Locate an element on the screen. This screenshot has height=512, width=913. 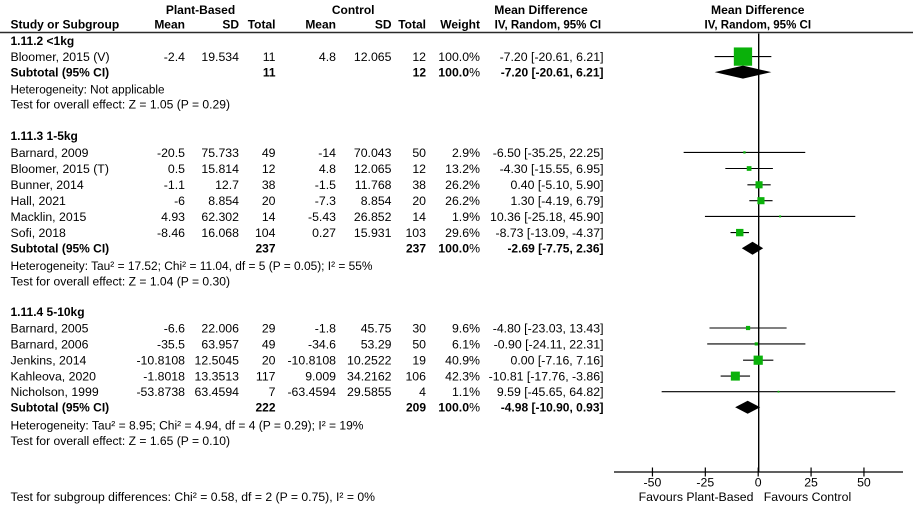
svg-text: Bloomer, 2015 (V) is located at coordinates (60, 57).